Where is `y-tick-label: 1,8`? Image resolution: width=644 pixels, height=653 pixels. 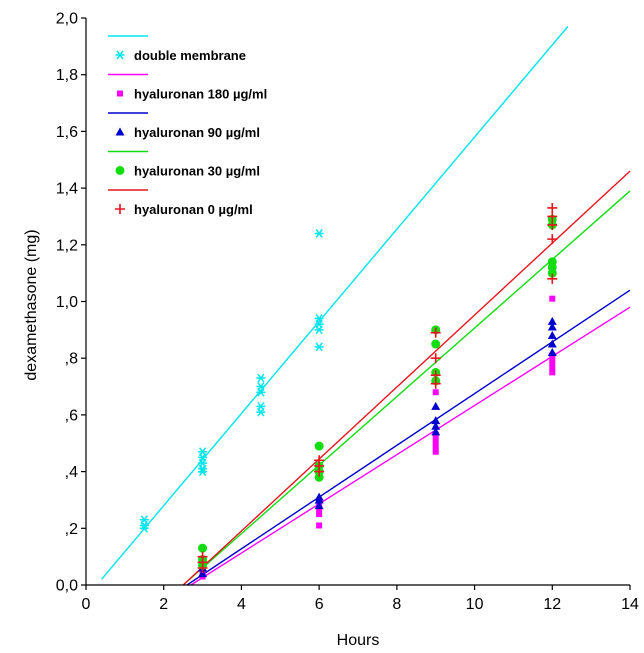
y-tick-label: 1,8 is located at coordinates (67, 75).